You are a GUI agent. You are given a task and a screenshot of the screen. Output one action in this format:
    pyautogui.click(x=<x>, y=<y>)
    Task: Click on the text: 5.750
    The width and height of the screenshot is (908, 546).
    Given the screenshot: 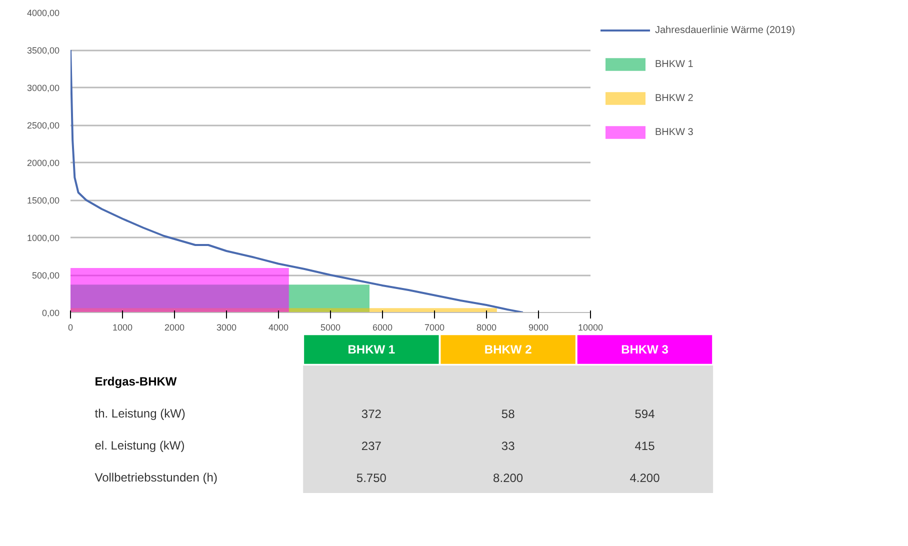 What is the action you would take?
    pyautogui.click(x=371, y=478)
    